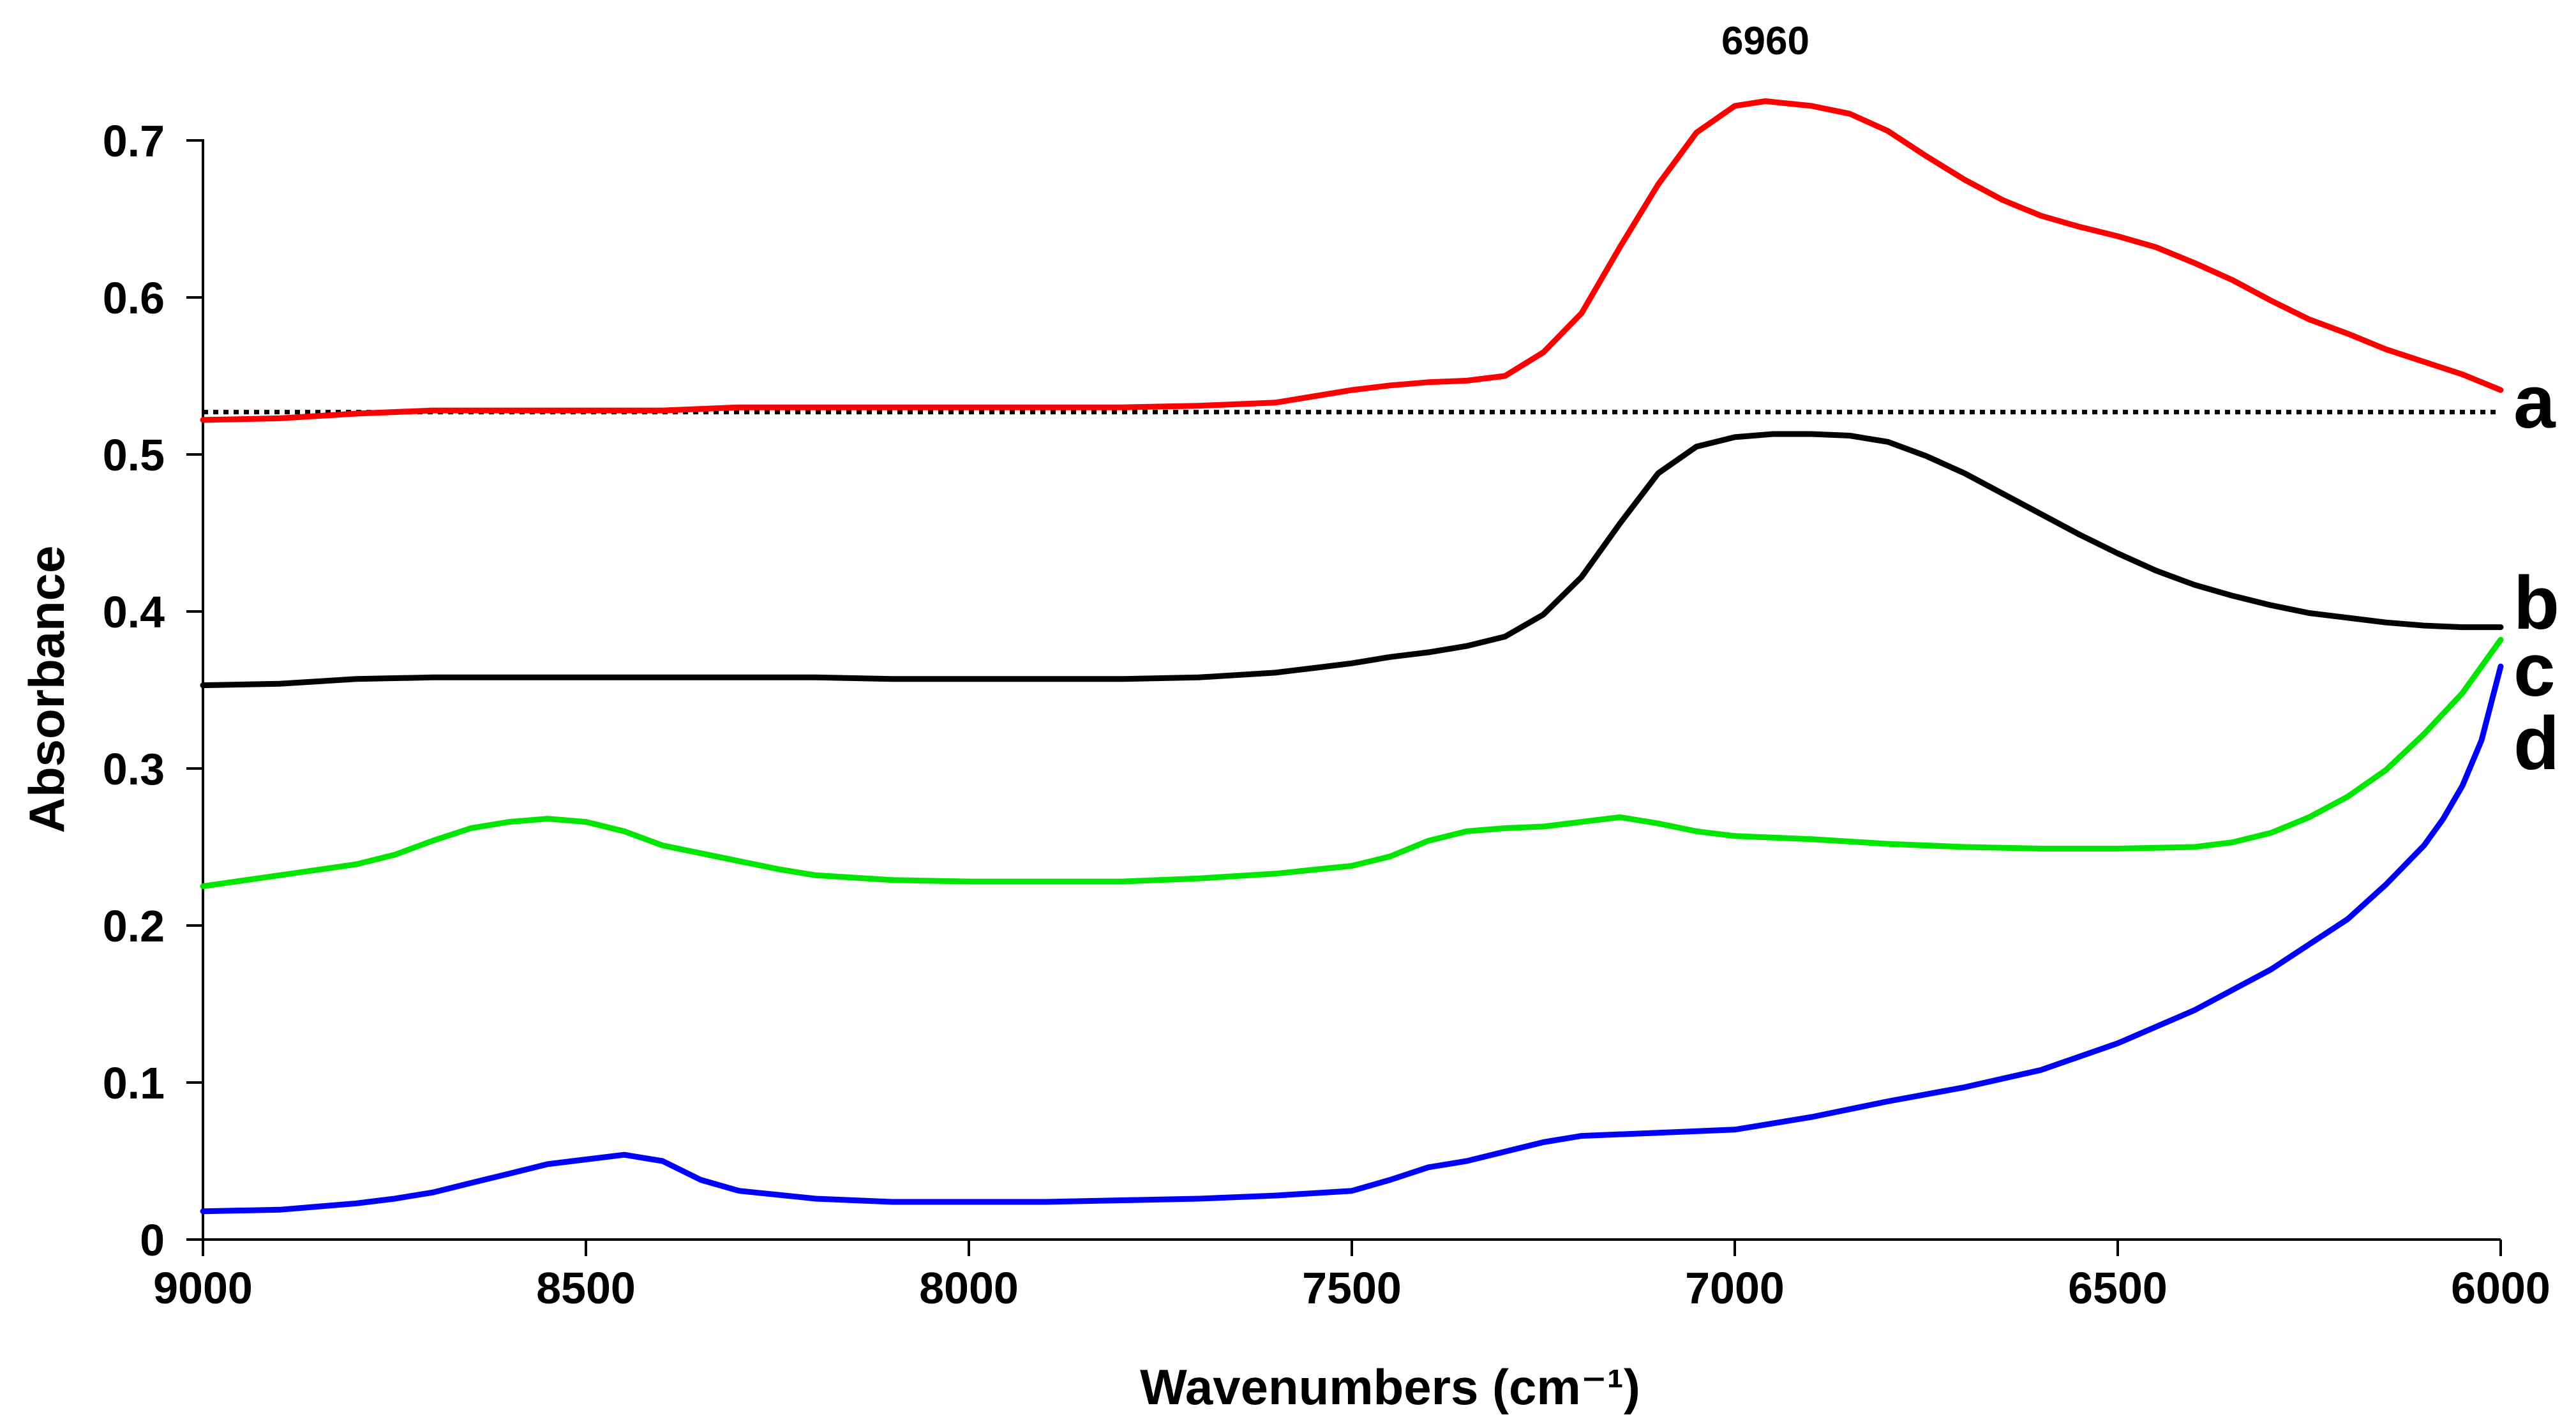  Describe the element at coordinates (1352, 1288) in the screenshot. I see `x-tick-label: 7500` at that location.